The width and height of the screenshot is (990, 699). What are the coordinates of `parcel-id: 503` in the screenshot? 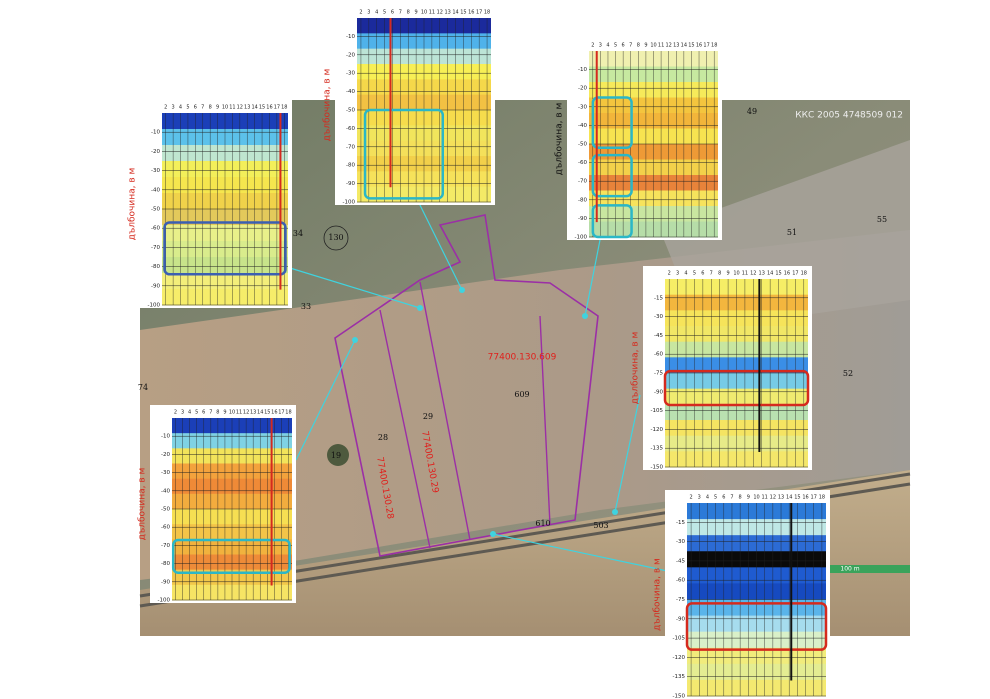 It's located at (600, 525).